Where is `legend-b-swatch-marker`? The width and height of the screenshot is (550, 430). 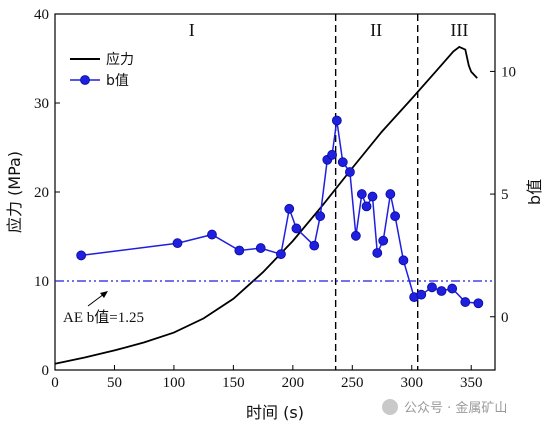 legend-b-swatch-marker is located at coordinates (85, 80).